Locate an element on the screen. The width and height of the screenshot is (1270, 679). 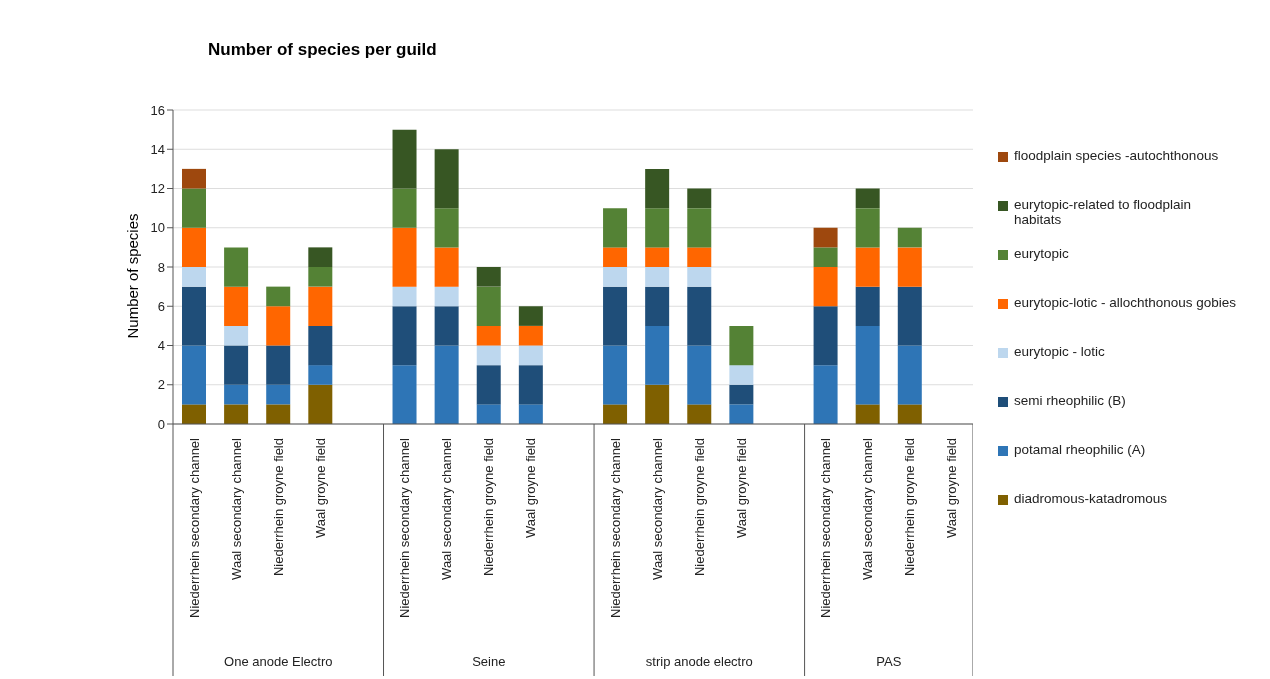
text: One anode Electro is located at coordinates (278, 661).